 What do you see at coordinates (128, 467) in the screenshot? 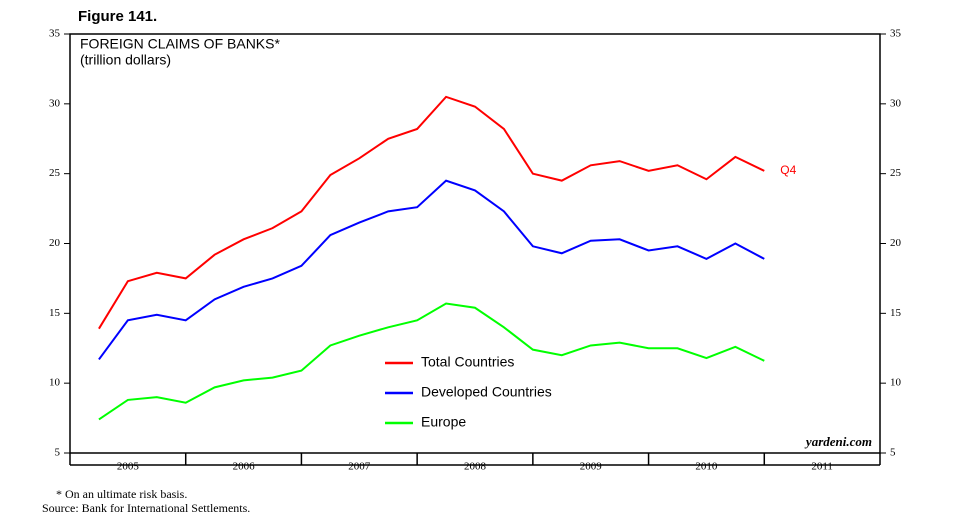
I see `x-tick-label: 2005` at bounding box center [128, 467].